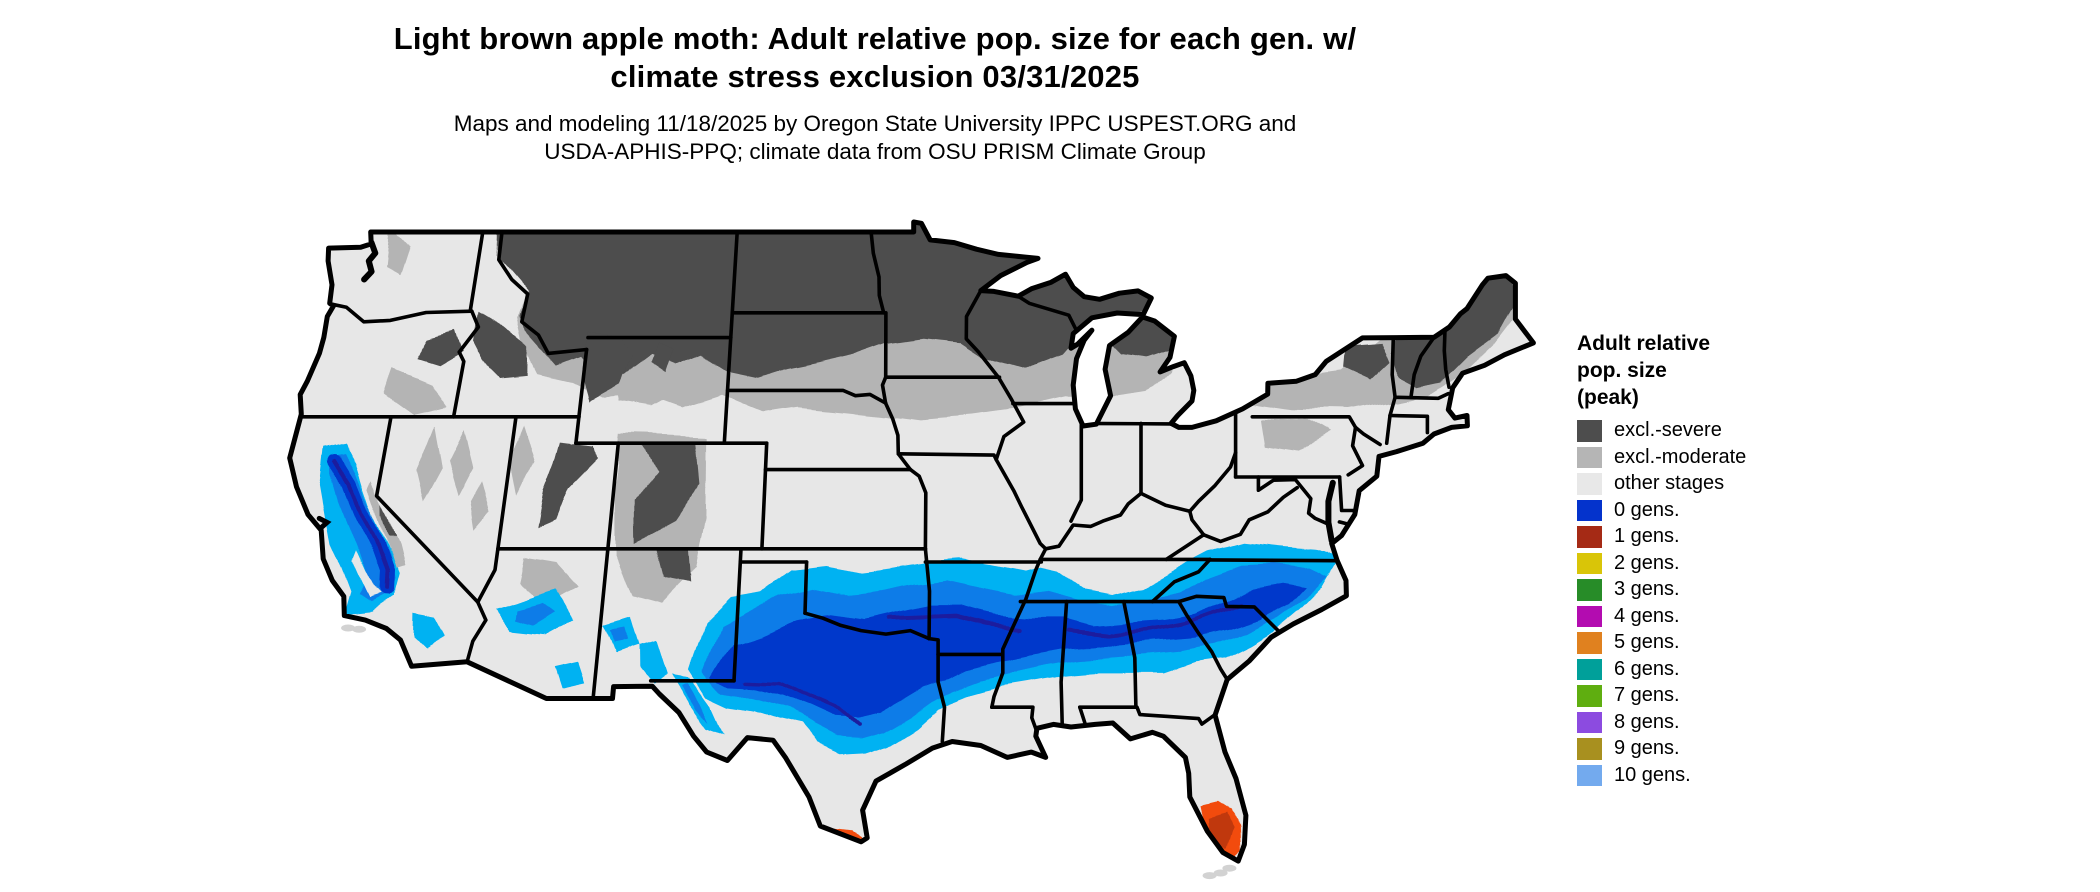 The image size is (2100, 892). What do you see at coordinates (652, 664) in the screenshot?
I see `band0-outer-rio-grande` at bounding box center [652, 664].